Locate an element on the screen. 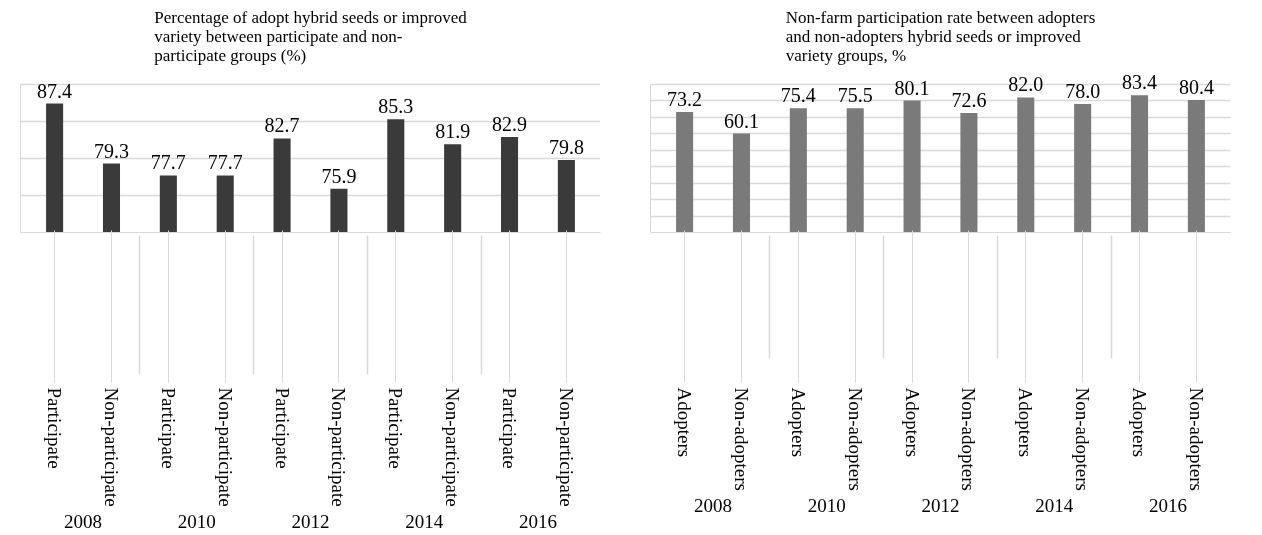 The height and width of the screenshot is (535, 1262). data-label: 79.8 is located at coordinates (566, 146).